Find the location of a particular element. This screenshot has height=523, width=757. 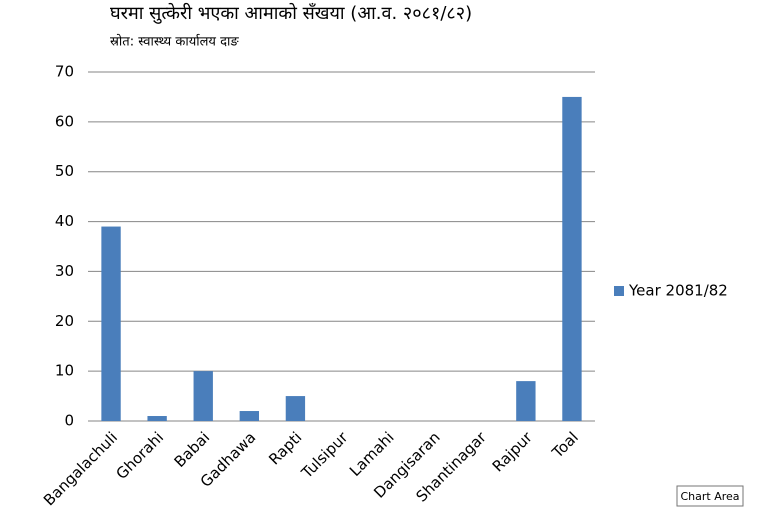

legend-swatch is located at coordinates (619, 291).